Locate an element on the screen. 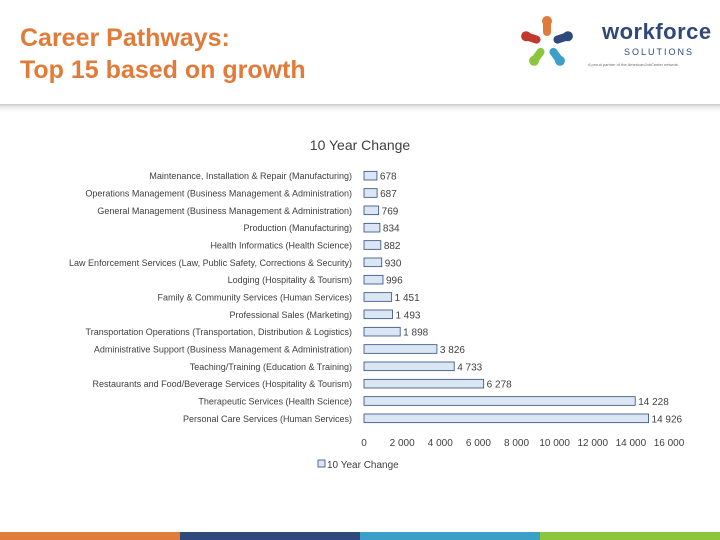 The height and width of the screenshot is (540, 720). x-tick-label: 14 000 is located at coordinates (631, 443).